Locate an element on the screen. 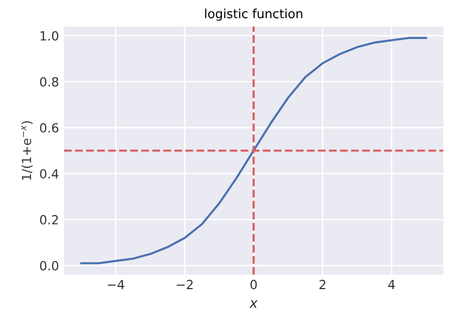 This screenshot has width=457, height=331. x-tick-label: 2 is located at coordinates (323, 285).